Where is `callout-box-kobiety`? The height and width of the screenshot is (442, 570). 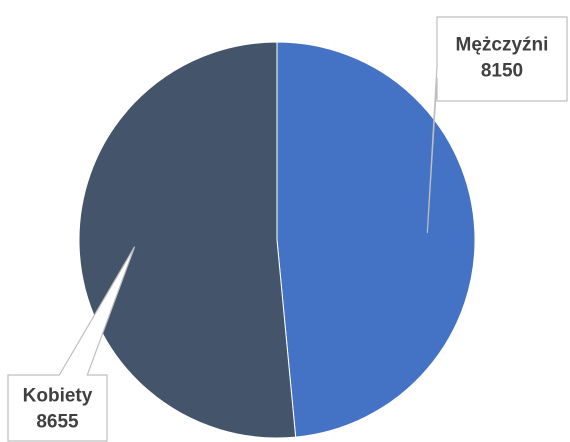
callout-box-kobiety is located at coordinates (71, 344).